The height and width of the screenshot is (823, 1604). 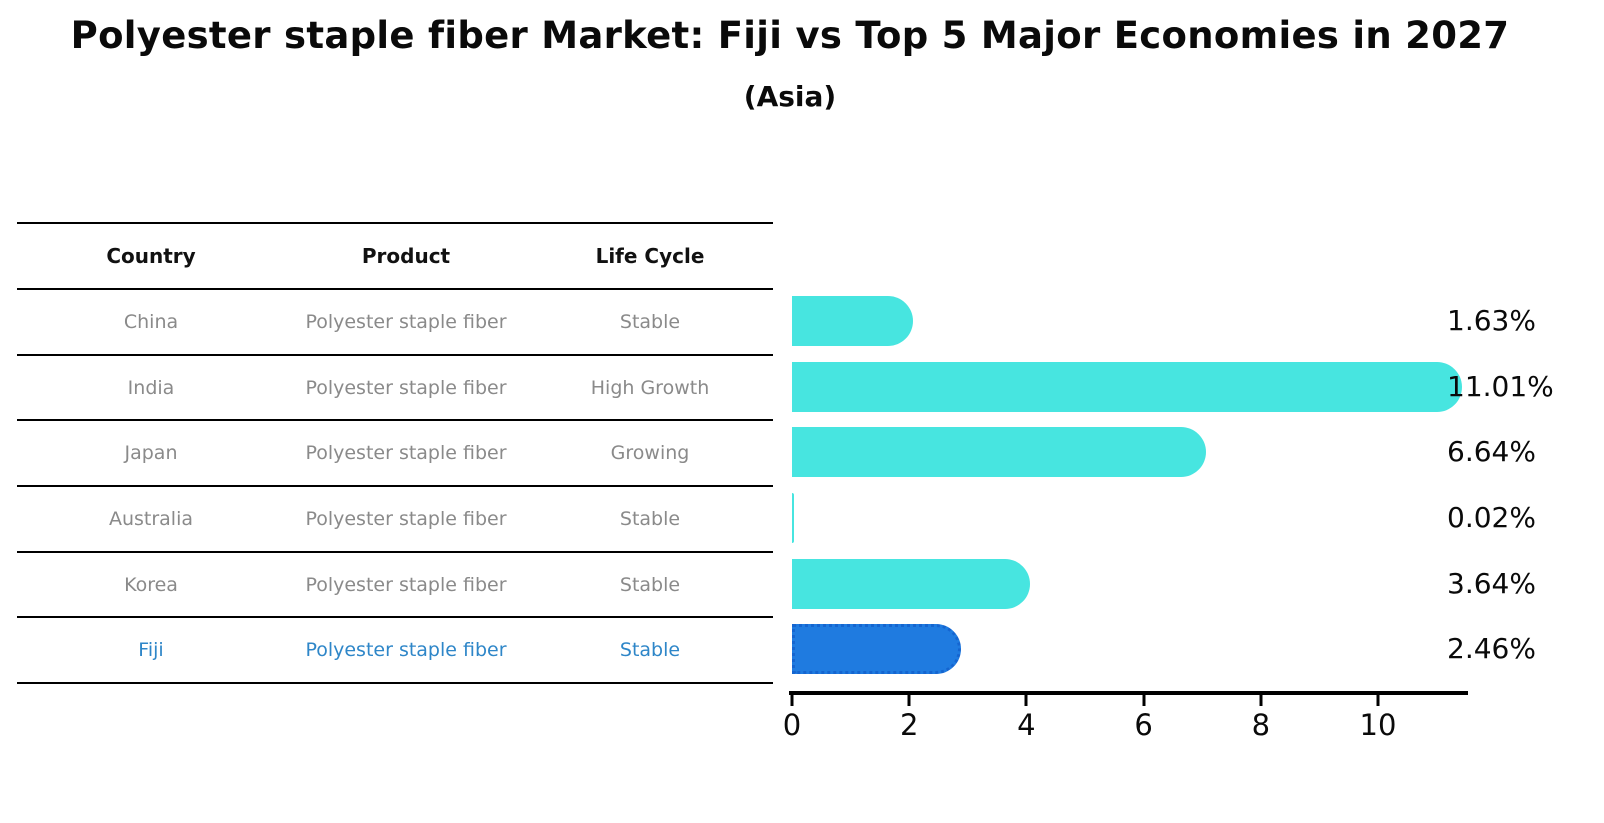 I want to click on bar-value-label: 1.63%, so click(x=1491, y=320).